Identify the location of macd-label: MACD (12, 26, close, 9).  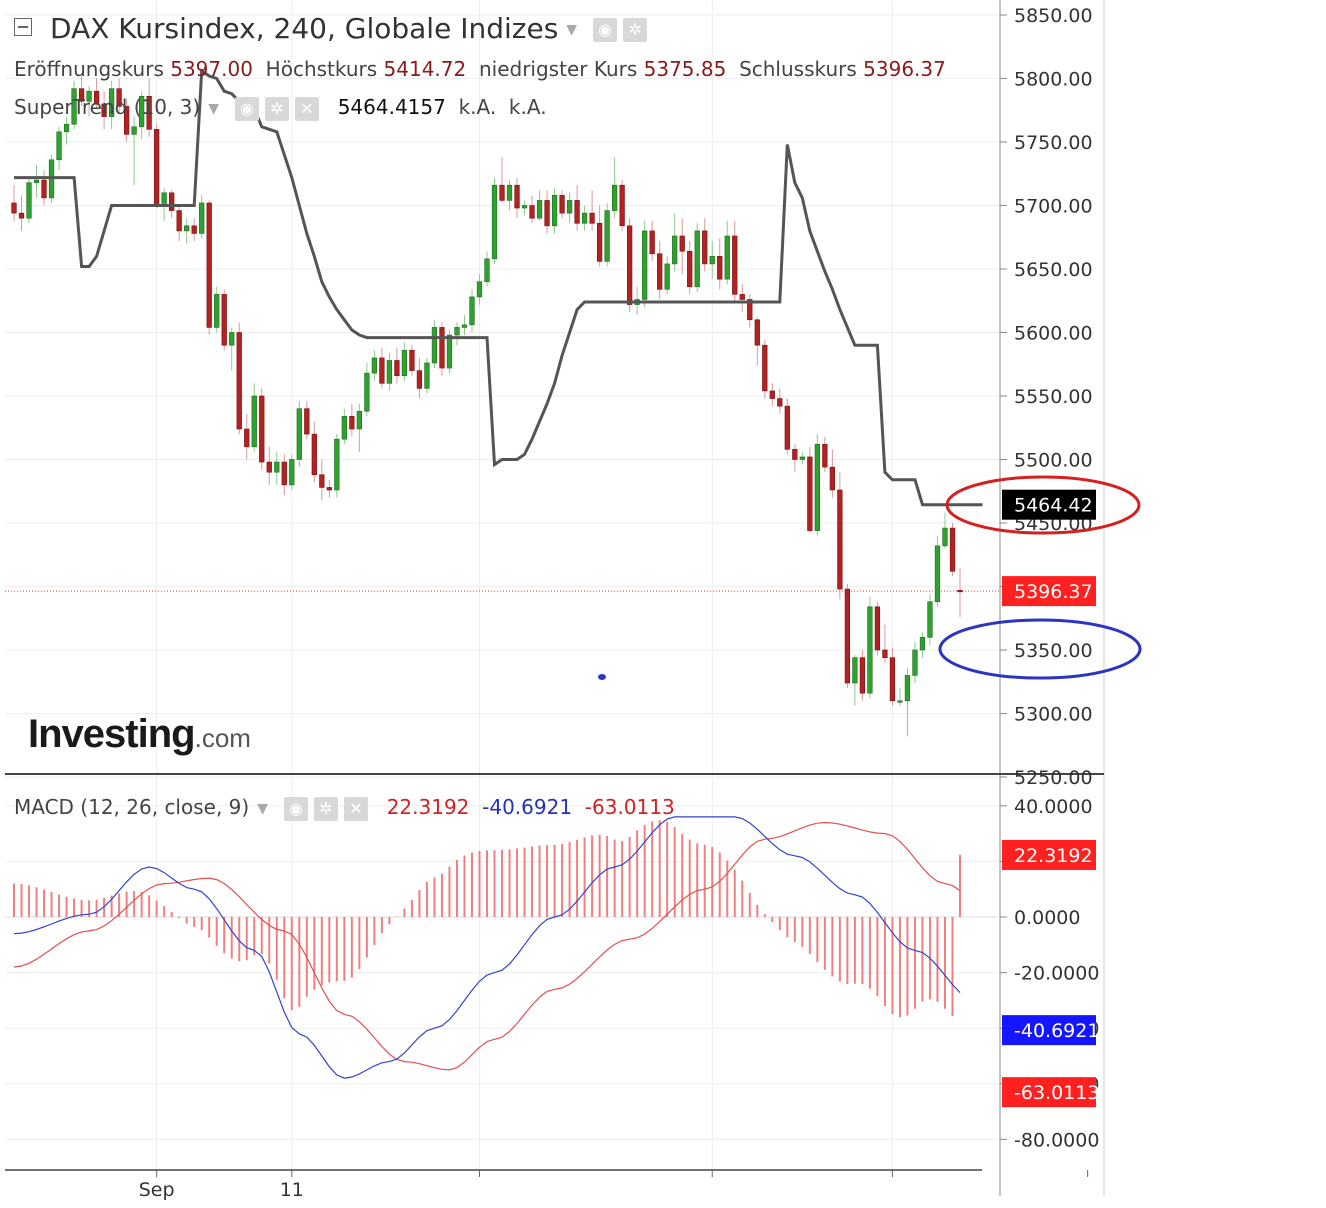
(132, 807).